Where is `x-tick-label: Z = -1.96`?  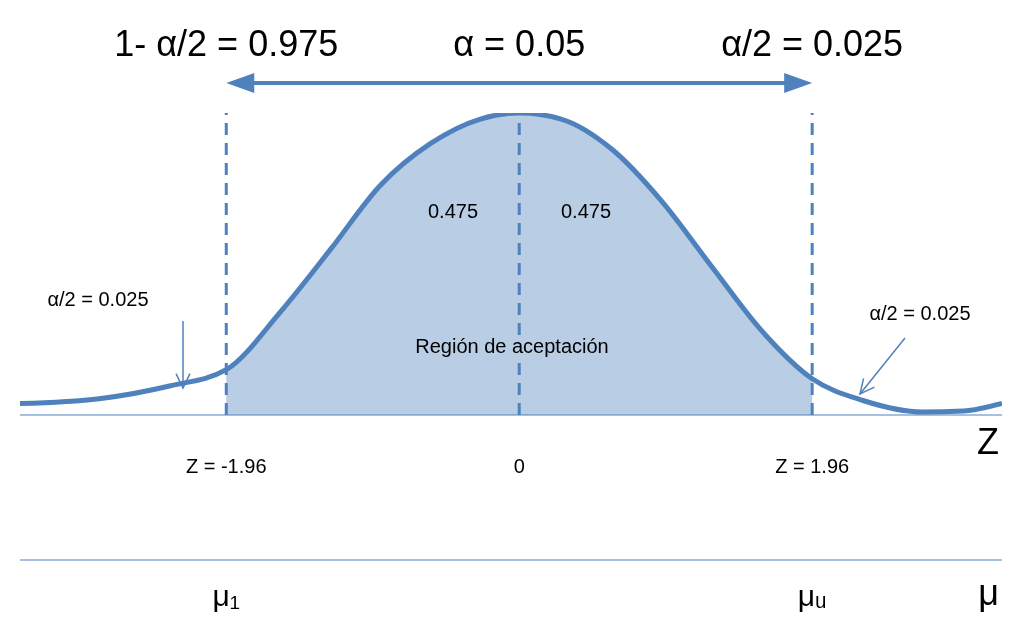
x-tick-label: Z = -1.96 is located at coordinates (226, 466).